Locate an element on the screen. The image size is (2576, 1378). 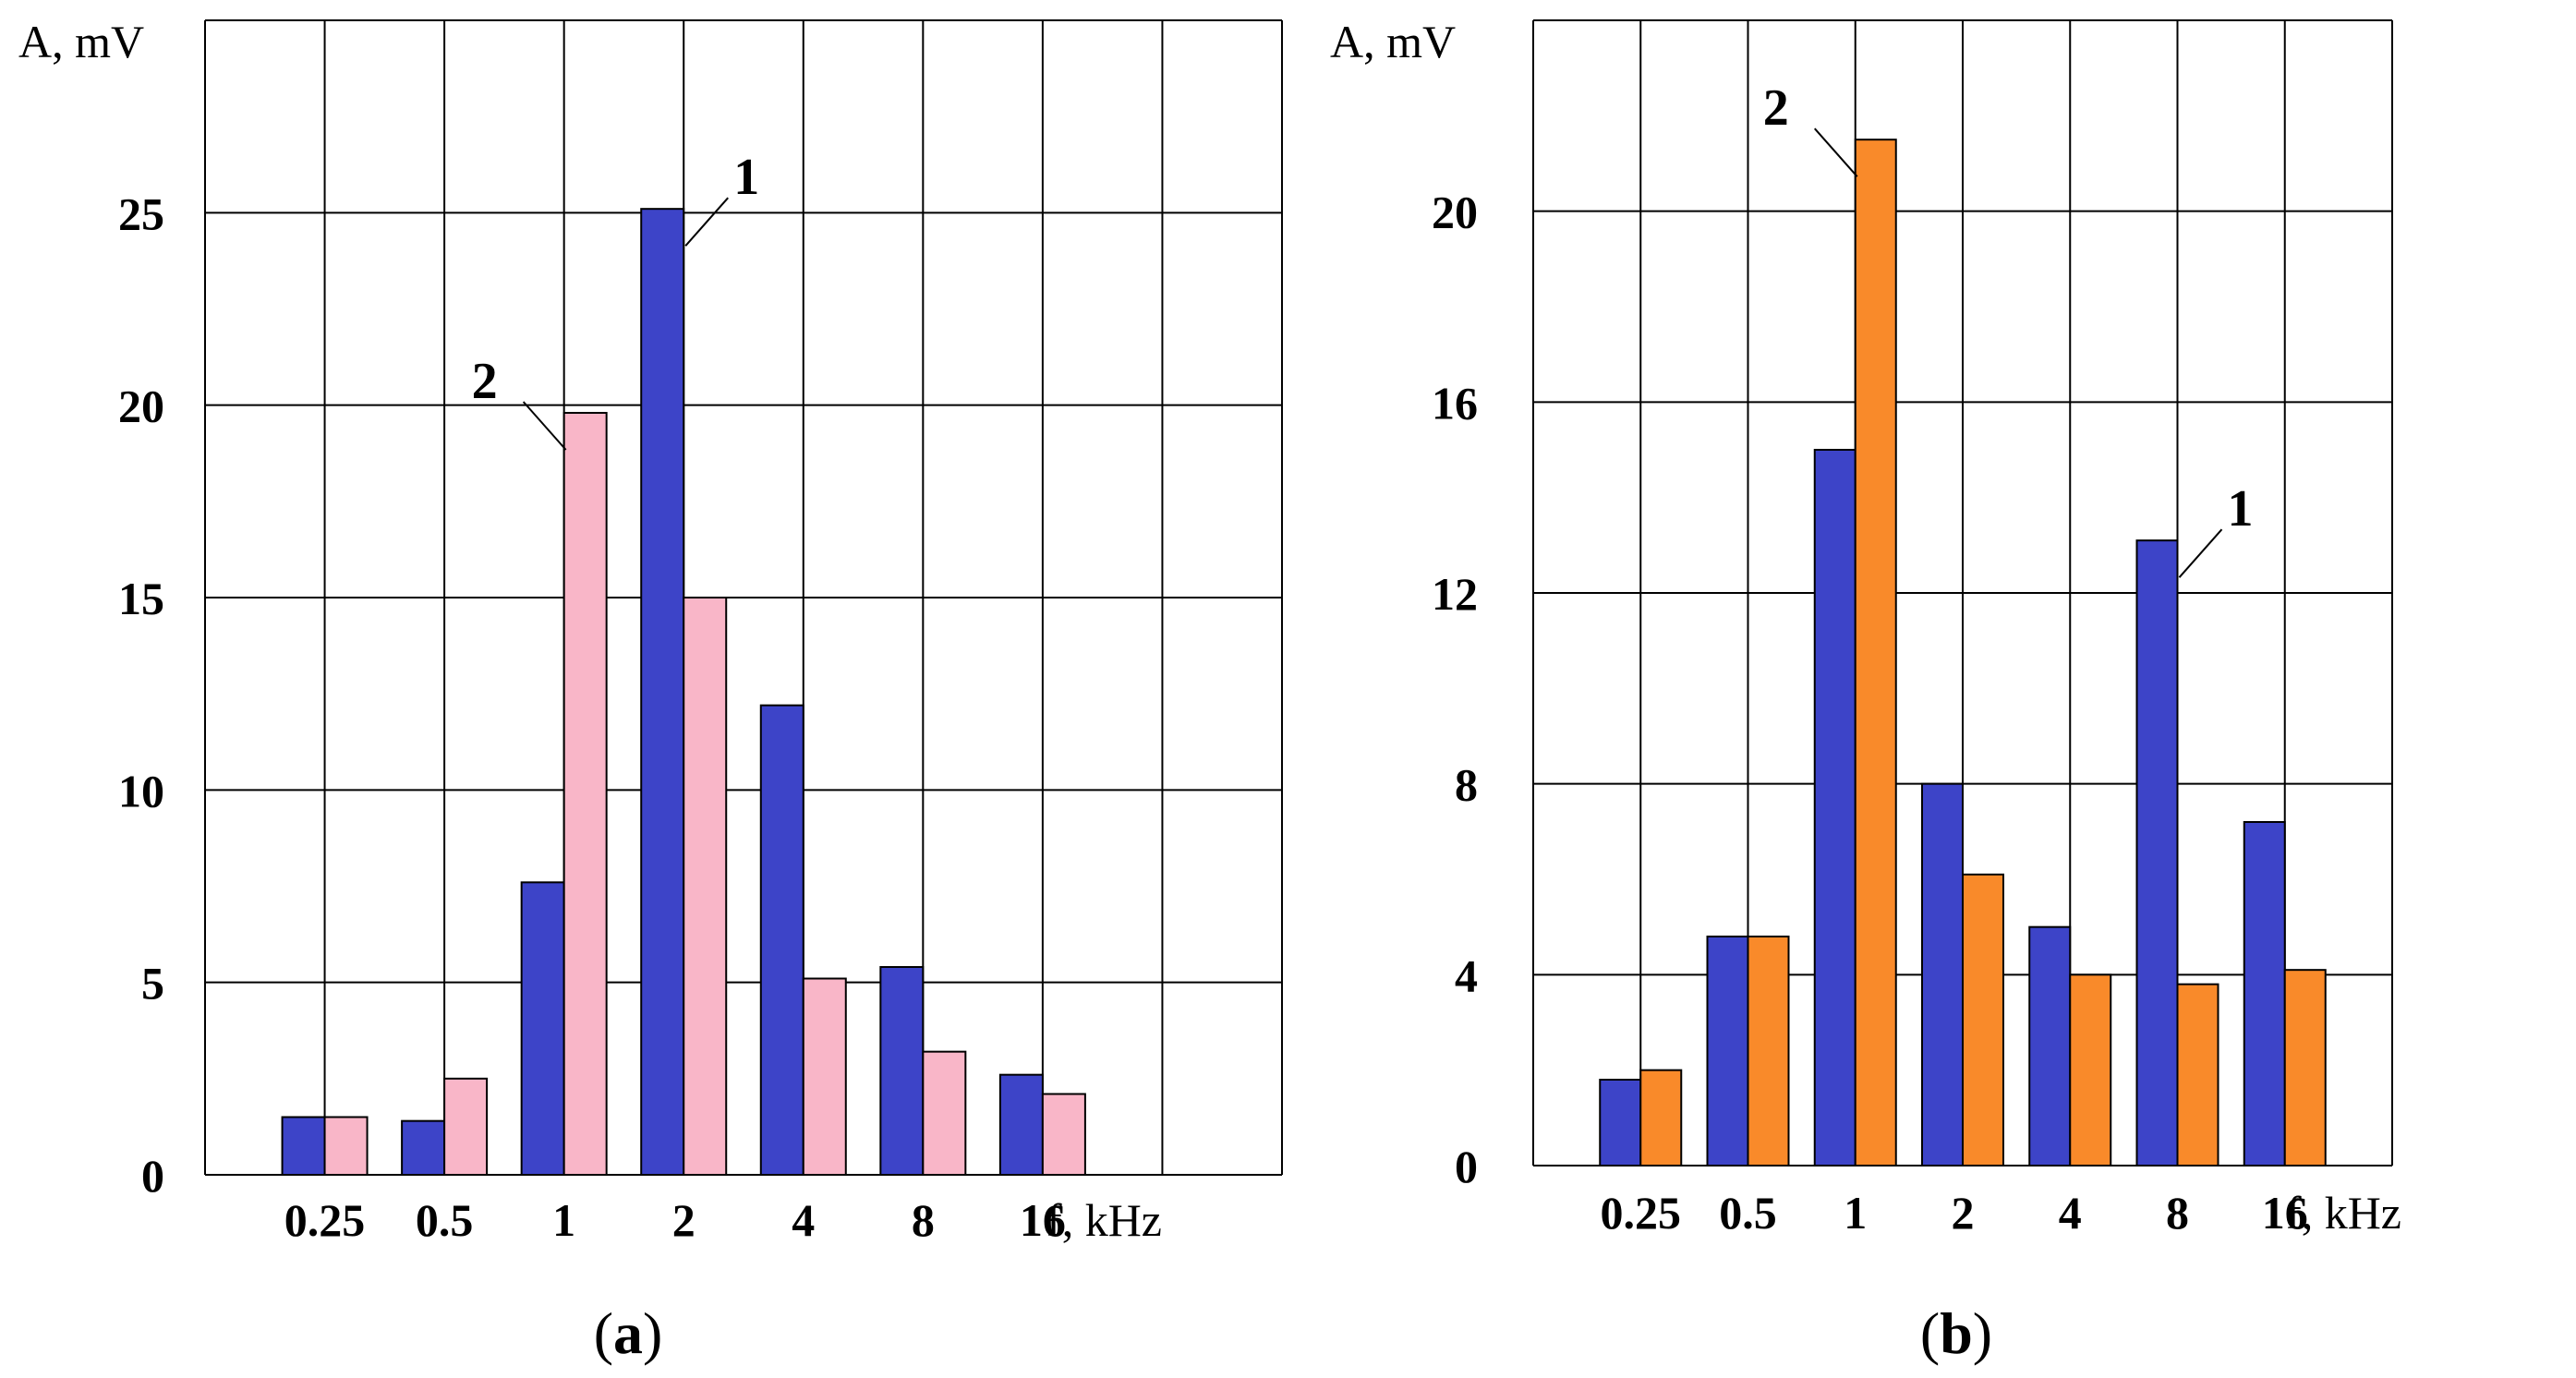
c1-y-axis-title: A, mV is located at coordinates (1393, 41).